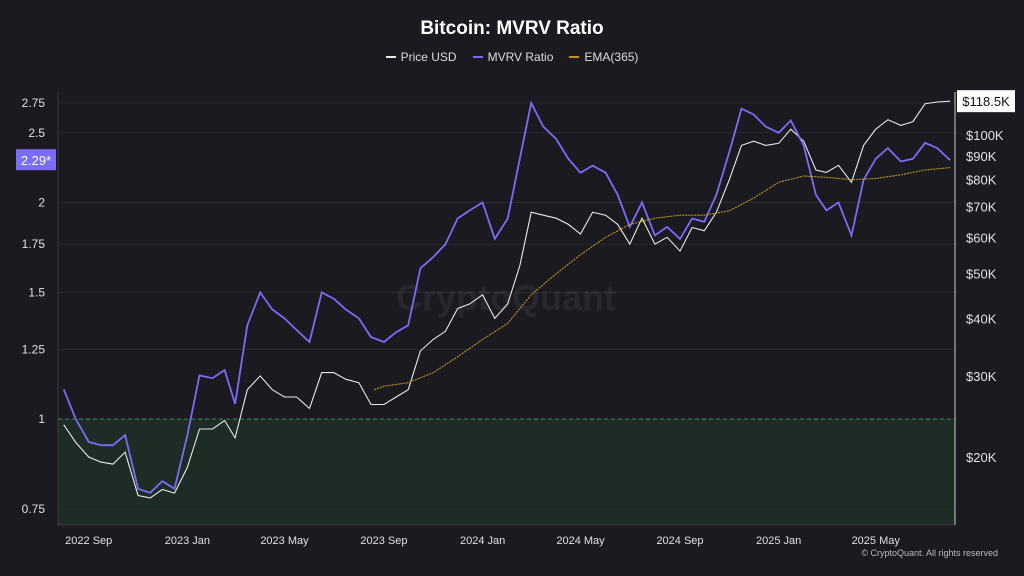 This screenshot has width=1024, height=576. What do you see at coordinates (284, 541) in the screenshot?
I see `x-tick-label: 2023 May` at bounding box center [284, 541].